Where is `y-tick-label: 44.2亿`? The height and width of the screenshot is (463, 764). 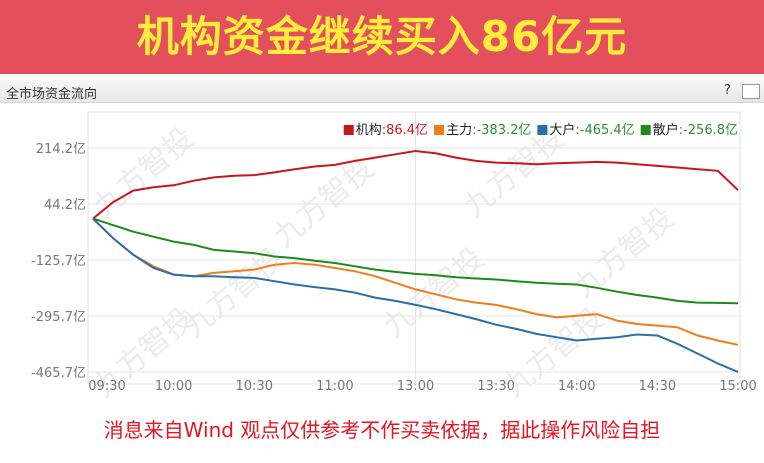 y-tick-label: 44.2亿 is located at coordinates (65, 205).